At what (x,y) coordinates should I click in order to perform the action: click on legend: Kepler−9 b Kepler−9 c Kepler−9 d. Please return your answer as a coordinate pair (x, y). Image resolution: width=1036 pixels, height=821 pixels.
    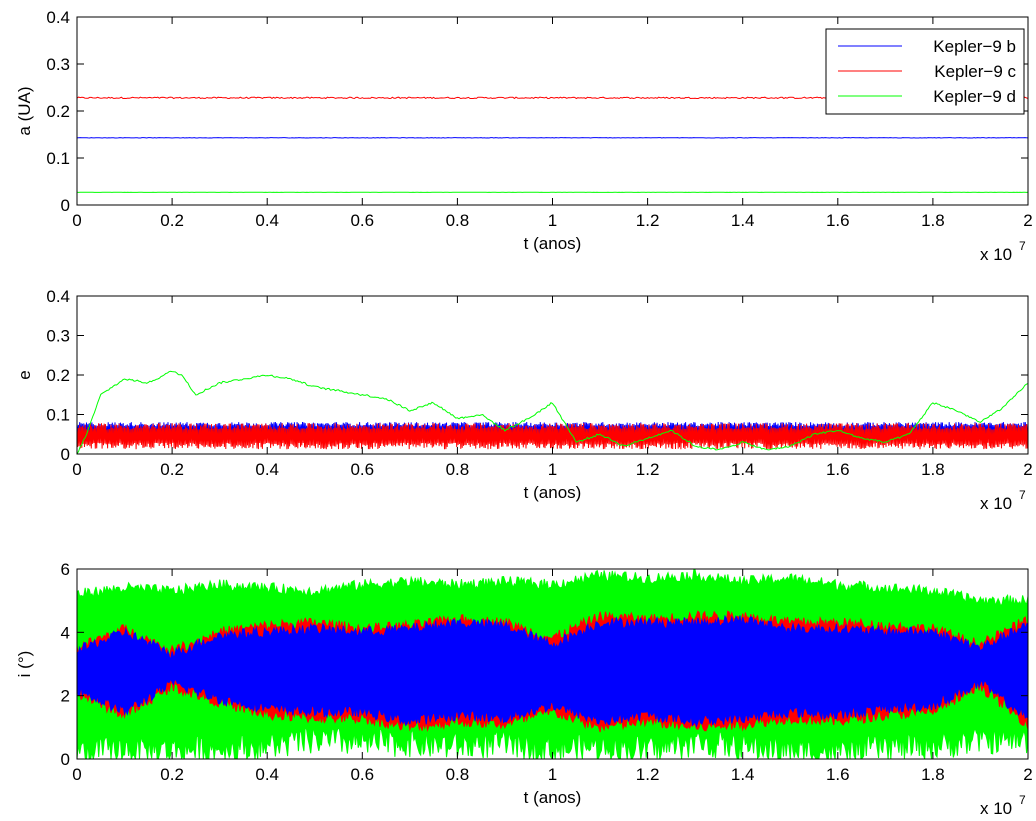
    Looking at the image, I should click on (925, 71).